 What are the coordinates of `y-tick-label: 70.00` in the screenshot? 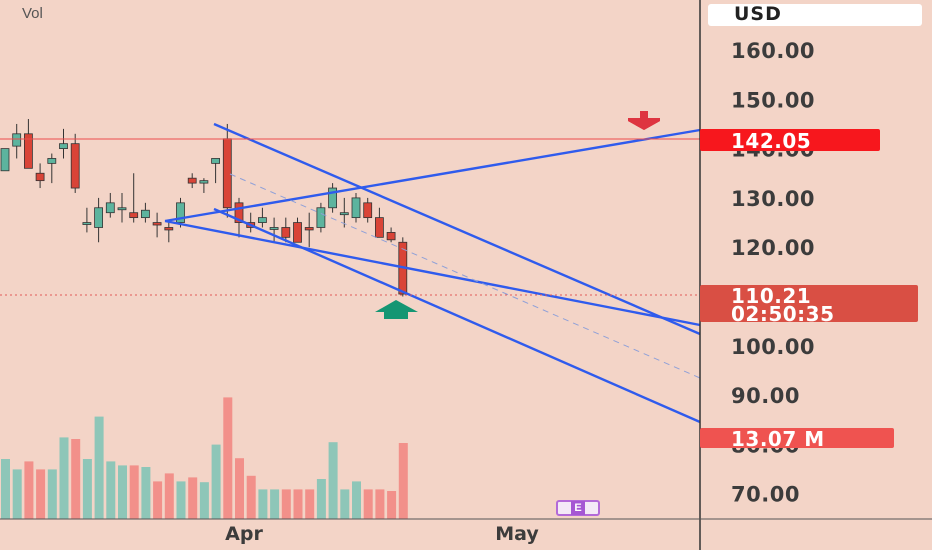 It's located at (765, 495).